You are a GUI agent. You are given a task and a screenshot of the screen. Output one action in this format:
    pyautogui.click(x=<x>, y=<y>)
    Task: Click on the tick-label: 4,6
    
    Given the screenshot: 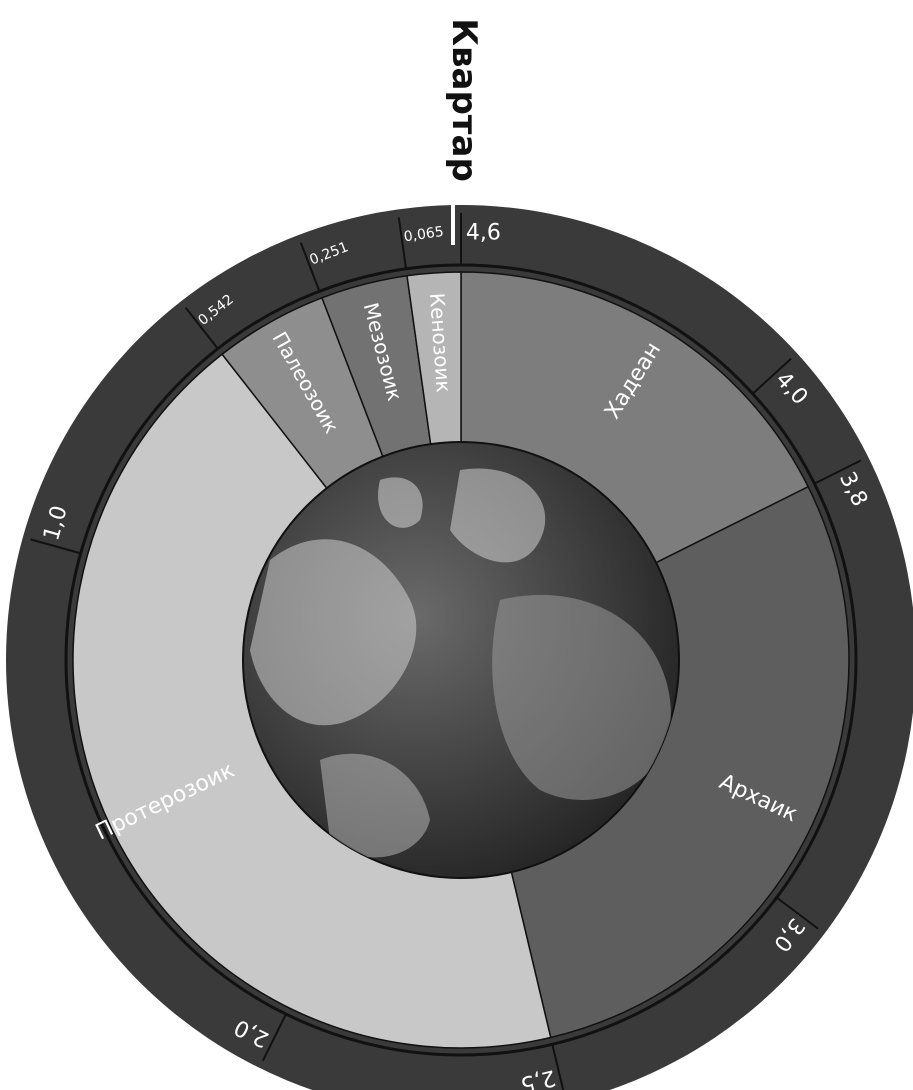 What is the action you would take?
    pyautogui.click(x=483, y=233)
    